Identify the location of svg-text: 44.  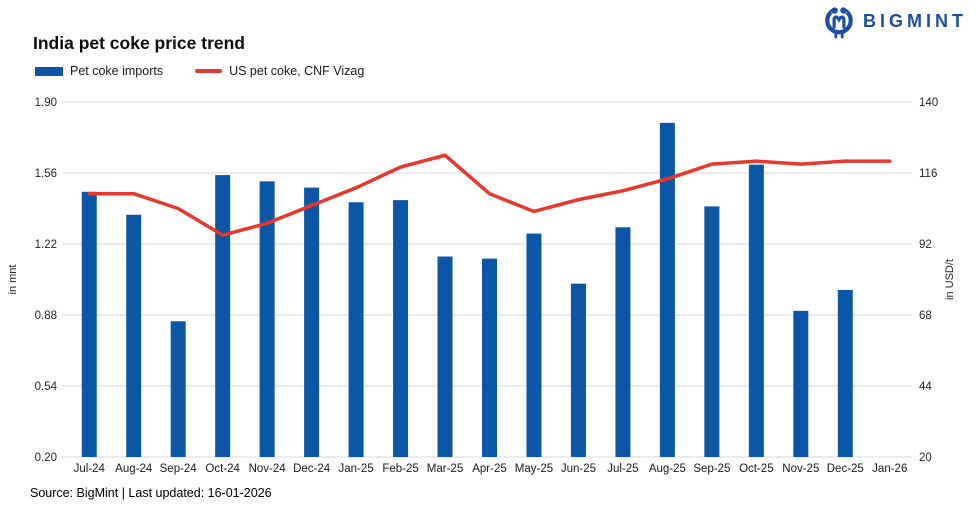
(925, 387).